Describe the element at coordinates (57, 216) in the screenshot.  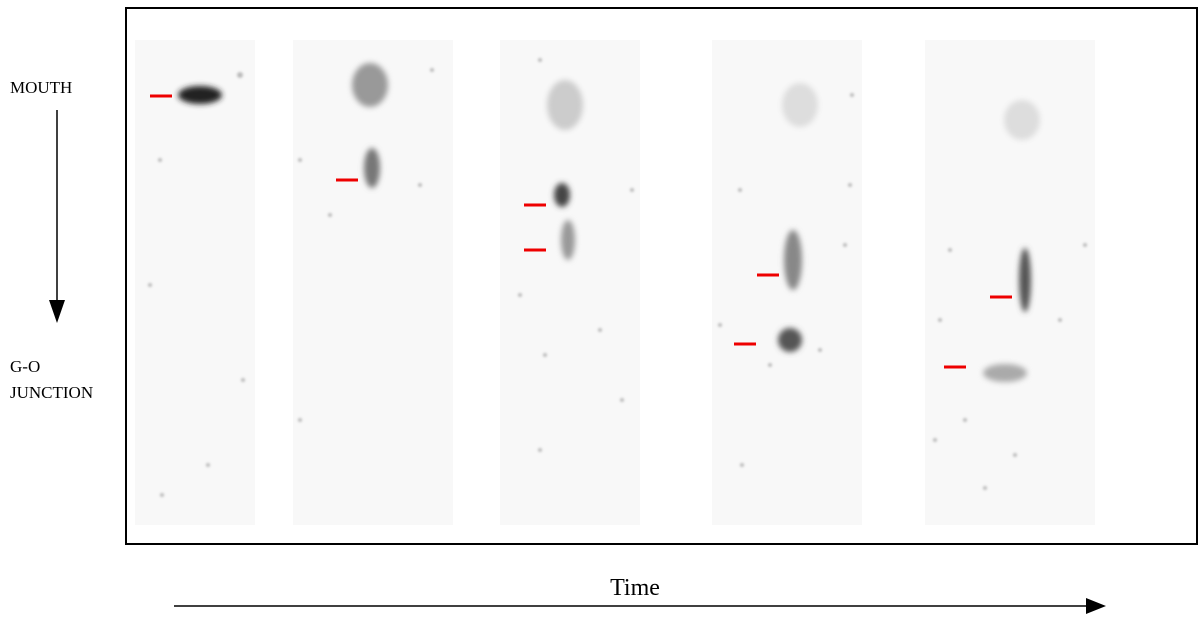
I see `vertical-arrow` at that location.